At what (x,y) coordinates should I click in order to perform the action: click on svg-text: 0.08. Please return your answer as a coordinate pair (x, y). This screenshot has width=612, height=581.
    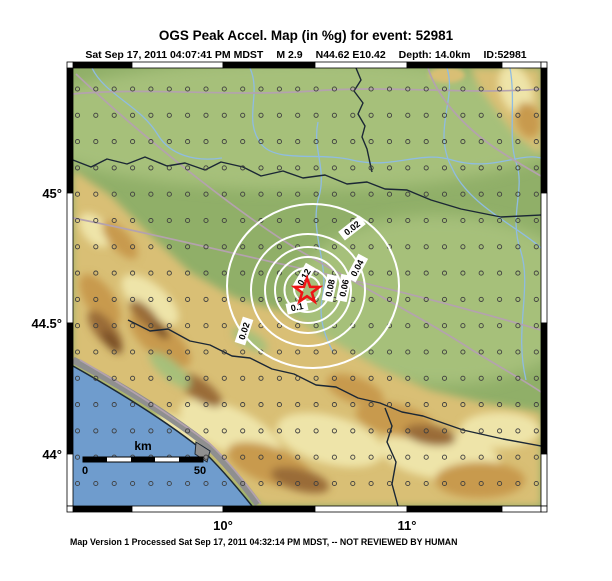
    Looking at the image, I should click on (329, 287).